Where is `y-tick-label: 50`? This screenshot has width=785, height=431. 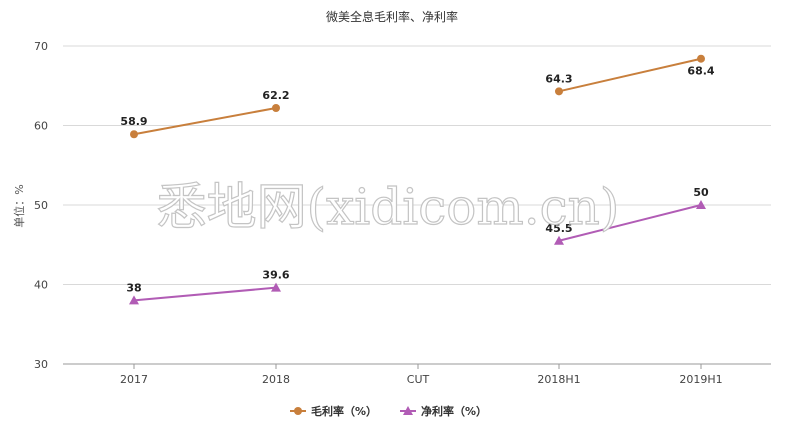 y-tick-label: 50 is located at coordinates (41, 205).